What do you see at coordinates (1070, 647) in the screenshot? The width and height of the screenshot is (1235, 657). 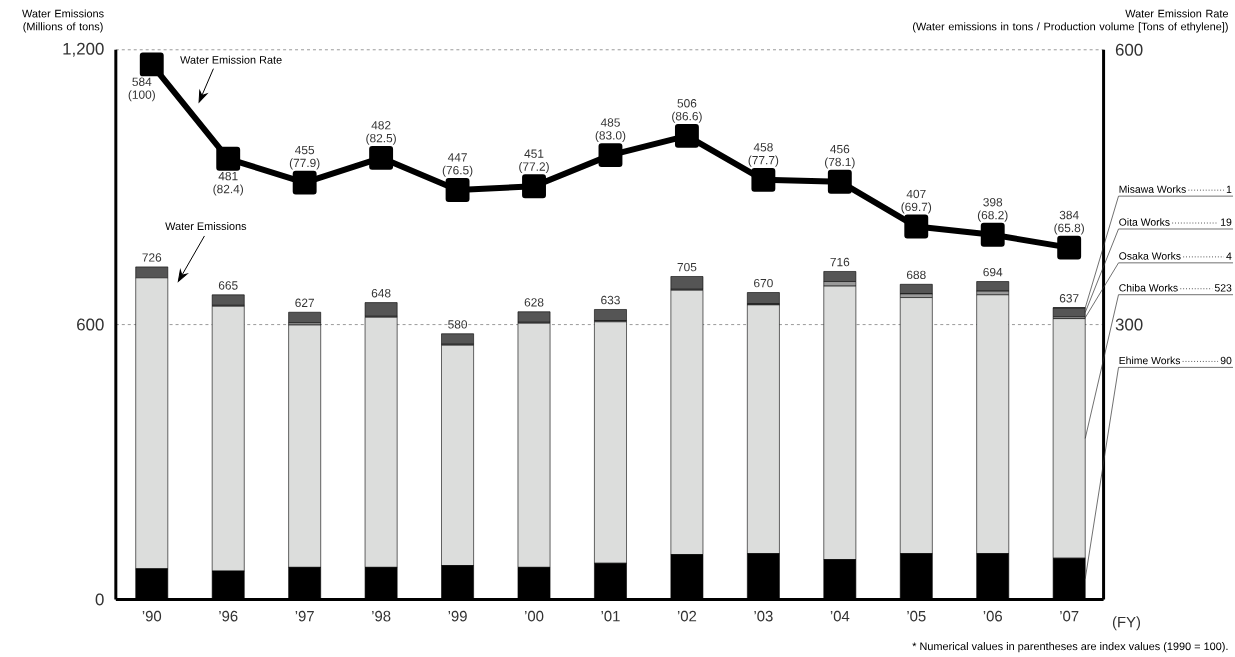 I see `text: * Numerical values in parentheses are index values (1990 = 100).` at bounding box center [1070, 647].